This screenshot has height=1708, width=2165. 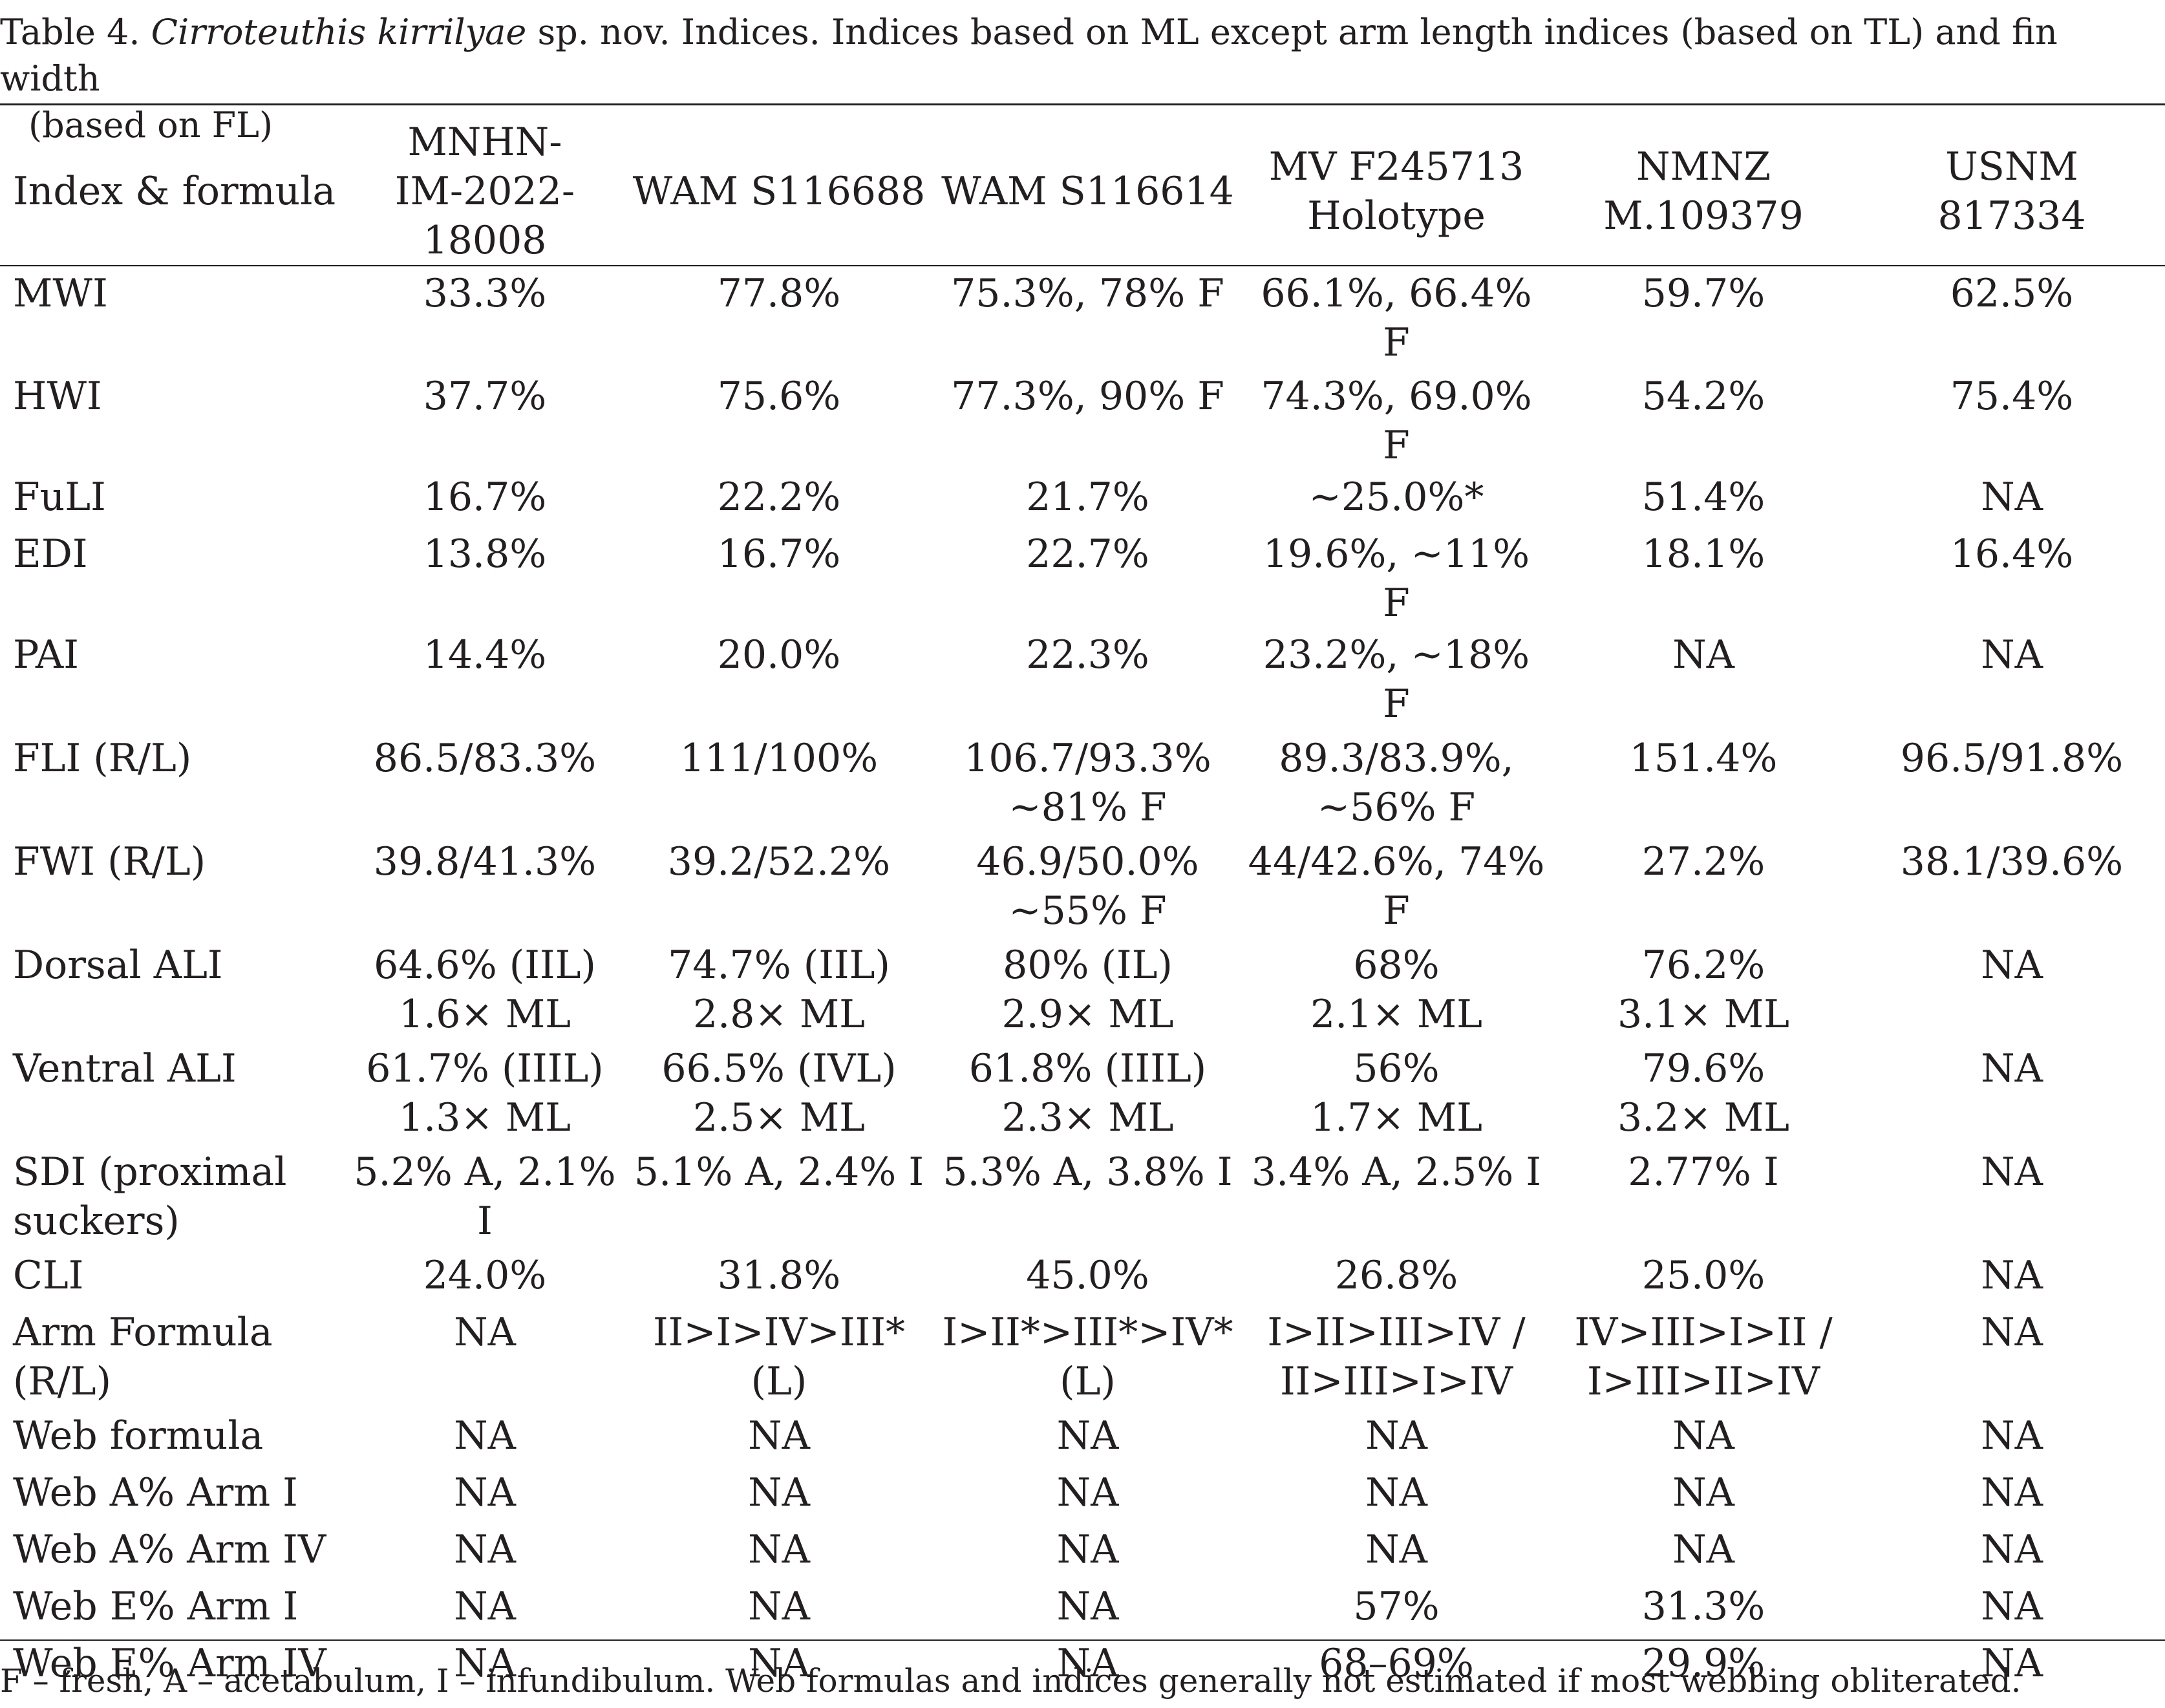 I want to click on cell-text: IV>III>I>II /, so click(x=1703, y=1332).